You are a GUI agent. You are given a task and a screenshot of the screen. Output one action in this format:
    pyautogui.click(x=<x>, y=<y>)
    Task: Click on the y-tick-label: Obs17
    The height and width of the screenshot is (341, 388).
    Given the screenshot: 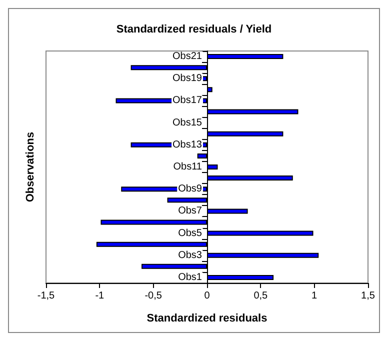 What is the action you would take?
    pyautogui.click(x=187, y=100)
    